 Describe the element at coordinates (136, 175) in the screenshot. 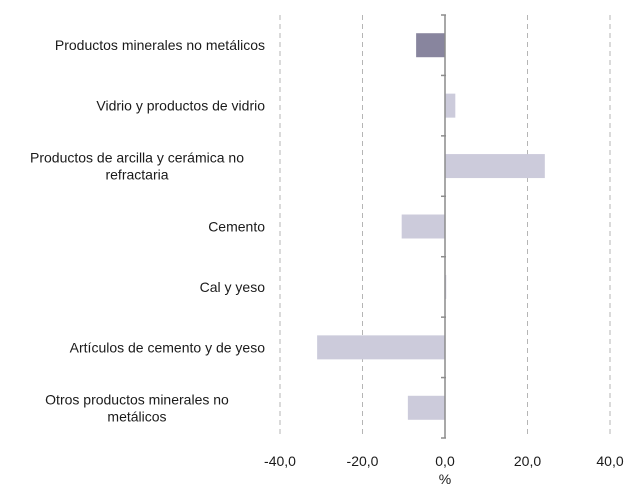

I see `category-label-2-line-1: refractaria` at that location.